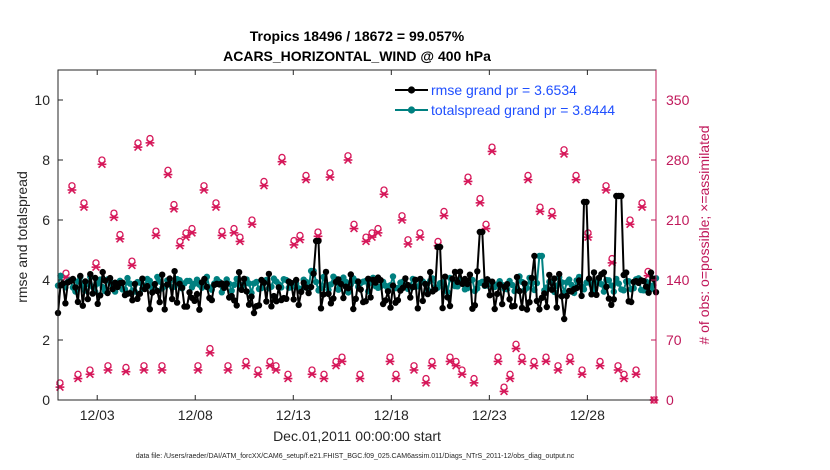  What do you see at coordinates (520, 98) in the screenshot?
I see `legend-box` at bounding box center [520, 98].